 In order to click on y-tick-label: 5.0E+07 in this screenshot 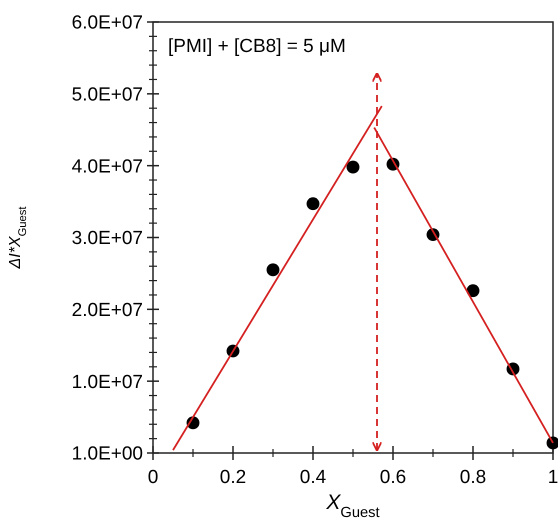, I will do `click(107, 95)`.